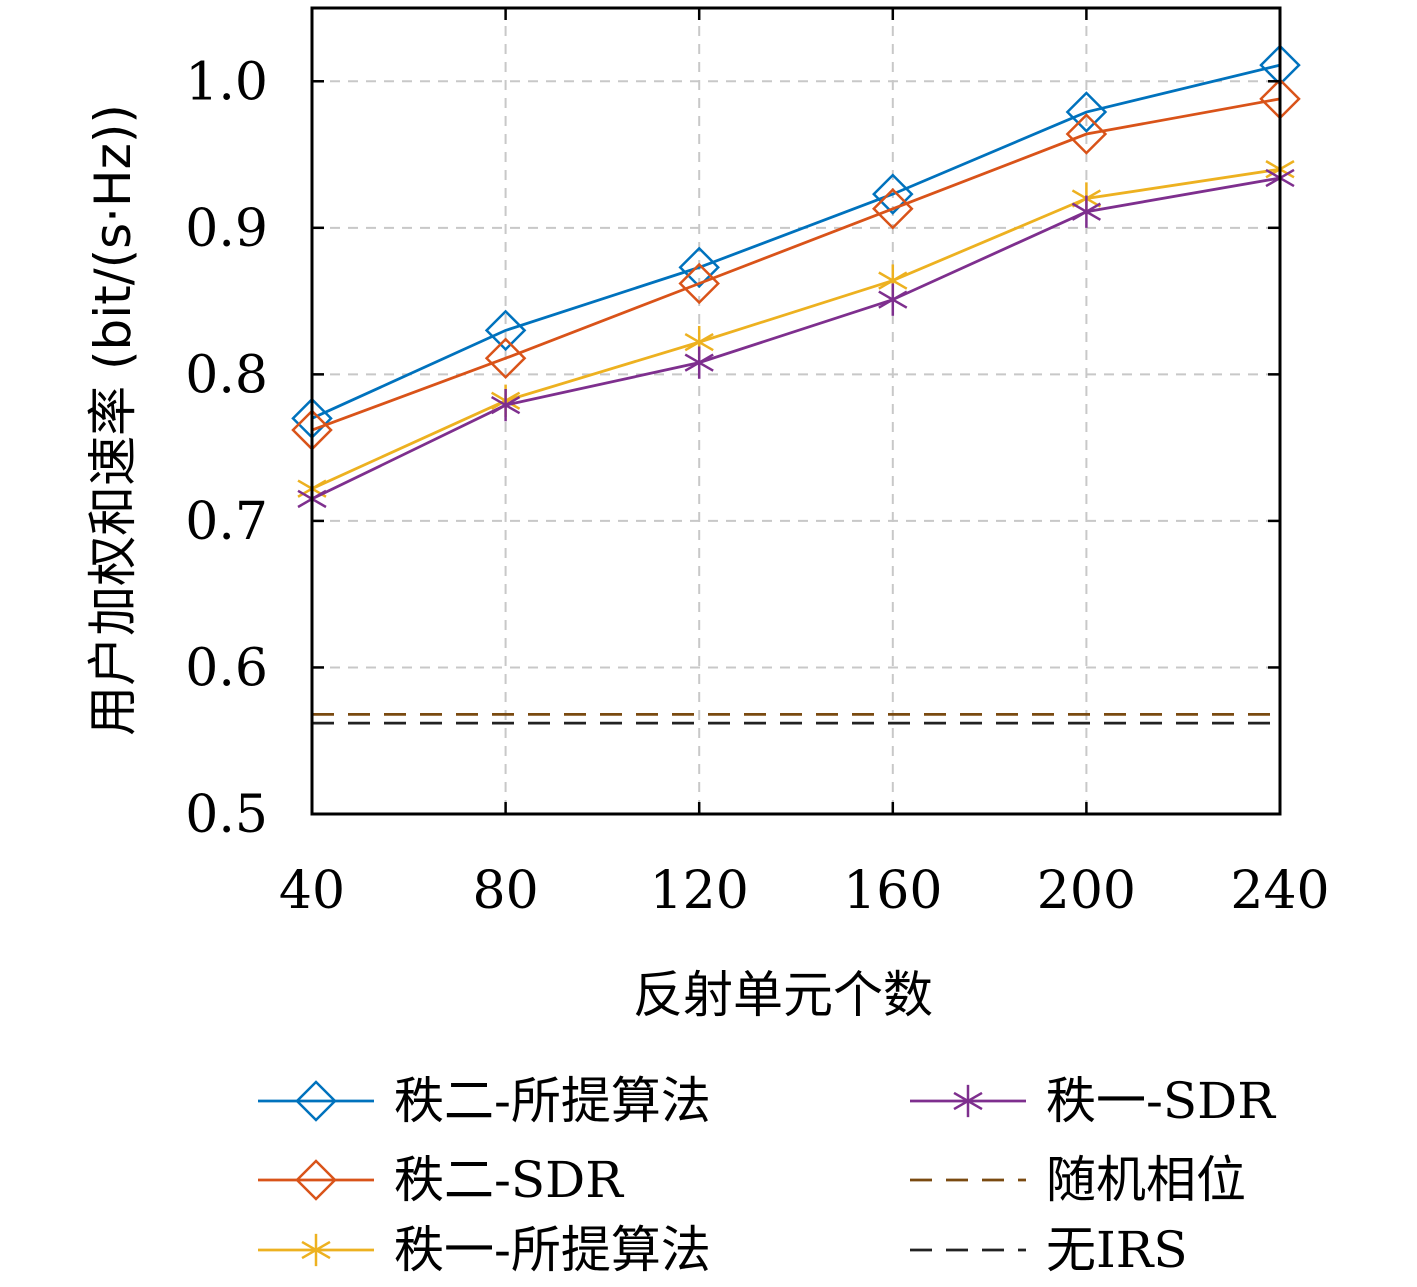 The height and width of the screenshot is (1287, 1417). I want to click on legend-label: 秩二-所提算法, so click(552, 1101).